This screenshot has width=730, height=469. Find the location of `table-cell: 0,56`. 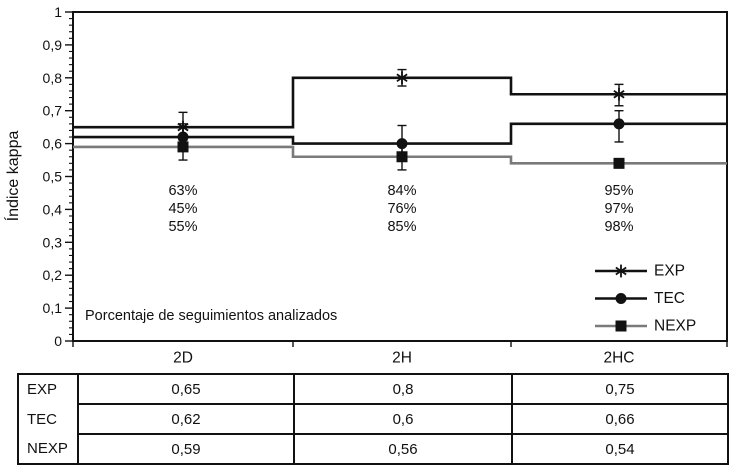

table-cell: 0,56 is located at coordinates (403, 449).